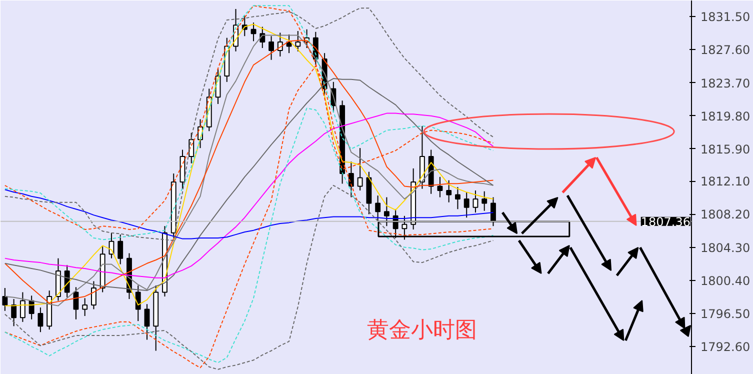 The image size is (753, 374). I want to click on y-tick-label: 1804.30, so click(725, 247).